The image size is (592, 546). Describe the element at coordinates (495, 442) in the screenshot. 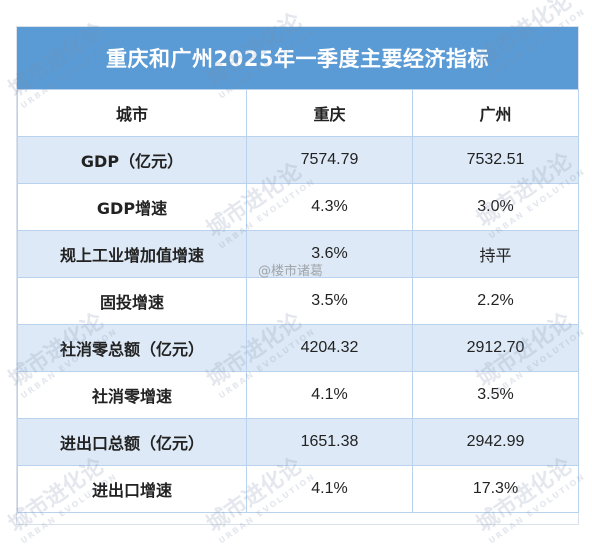

I see `guangzhou-value: 2942.99` at that location.